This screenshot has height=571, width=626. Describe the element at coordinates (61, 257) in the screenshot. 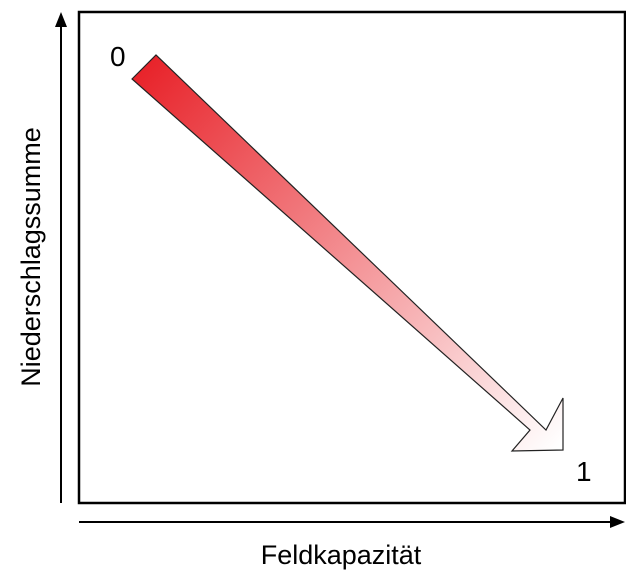

I see `y-axis` at that location.